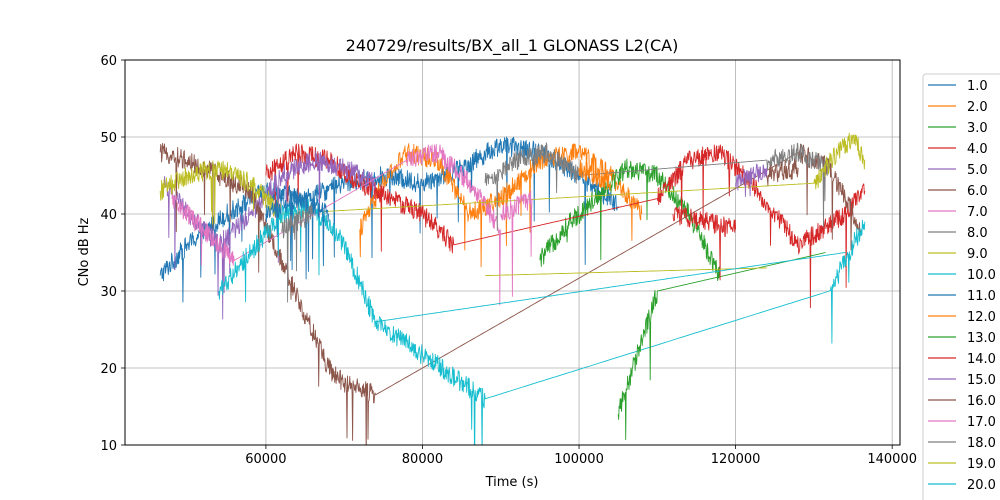  What do you see at coordinates (977, 212) in the screenshot?
I see `legend-entry: 7.0` at bounding box center [977, 212].